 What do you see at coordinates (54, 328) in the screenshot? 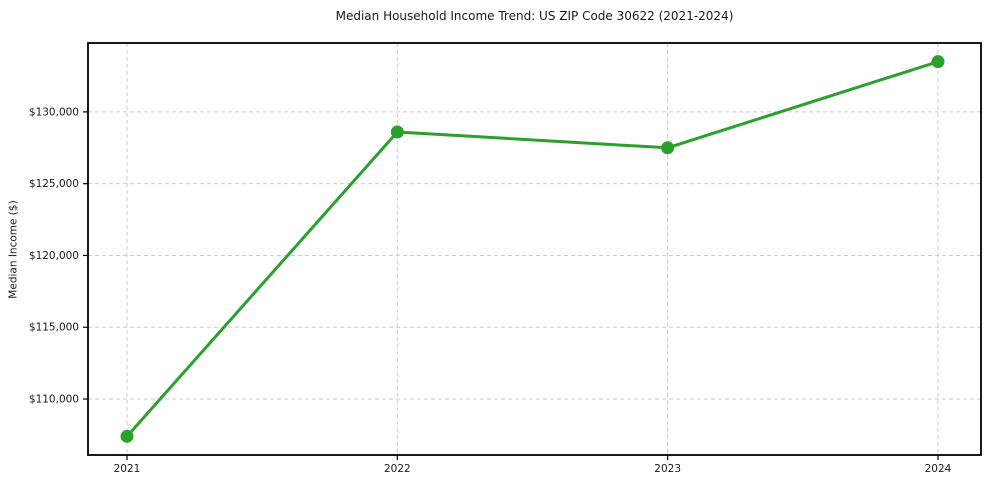
I see `y-tick-label: $115,000` at bounding box center [54, 328].